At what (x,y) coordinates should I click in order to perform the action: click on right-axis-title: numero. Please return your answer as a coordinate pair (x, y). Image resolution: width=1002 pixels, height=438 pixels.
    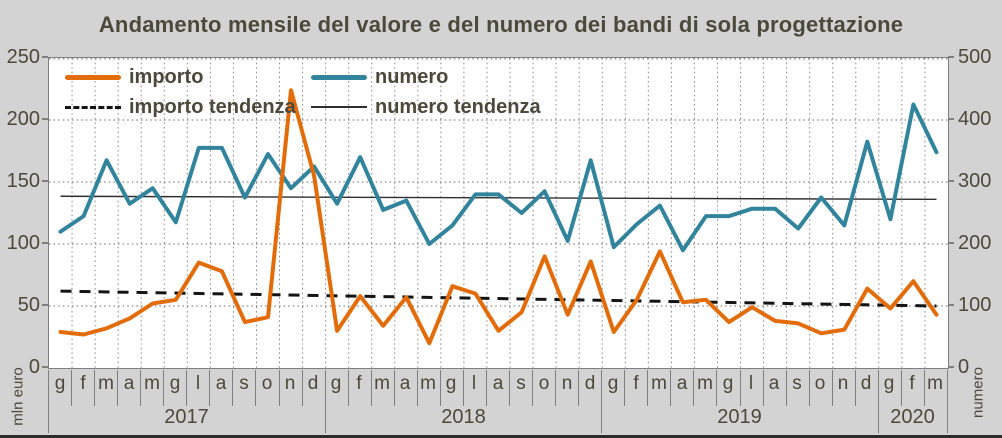
    Looking at the image, I should click on (978, 392).